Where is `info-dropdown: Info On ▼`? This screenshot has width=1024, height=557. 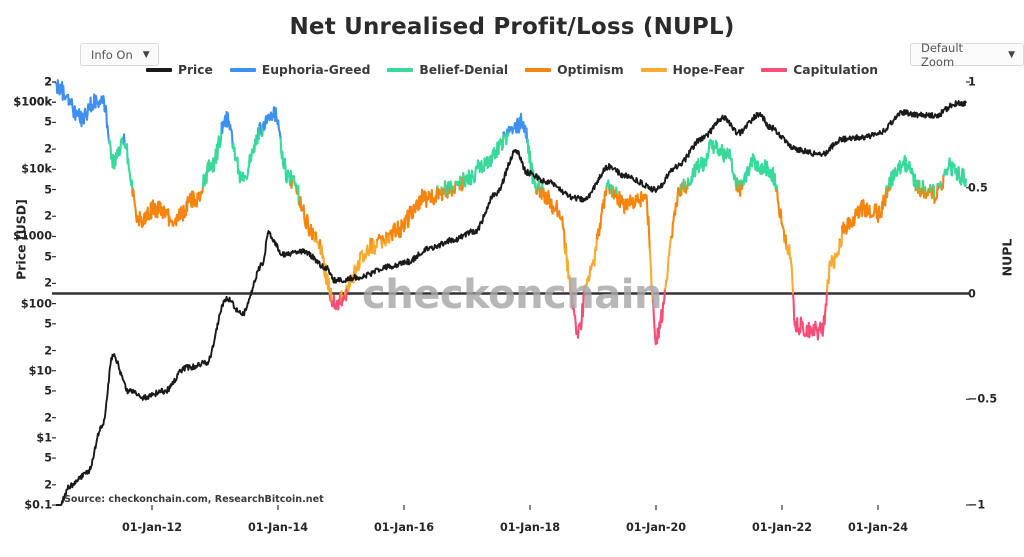 info-dropdown: Info On ▼ is located at coordinates (119, 54).